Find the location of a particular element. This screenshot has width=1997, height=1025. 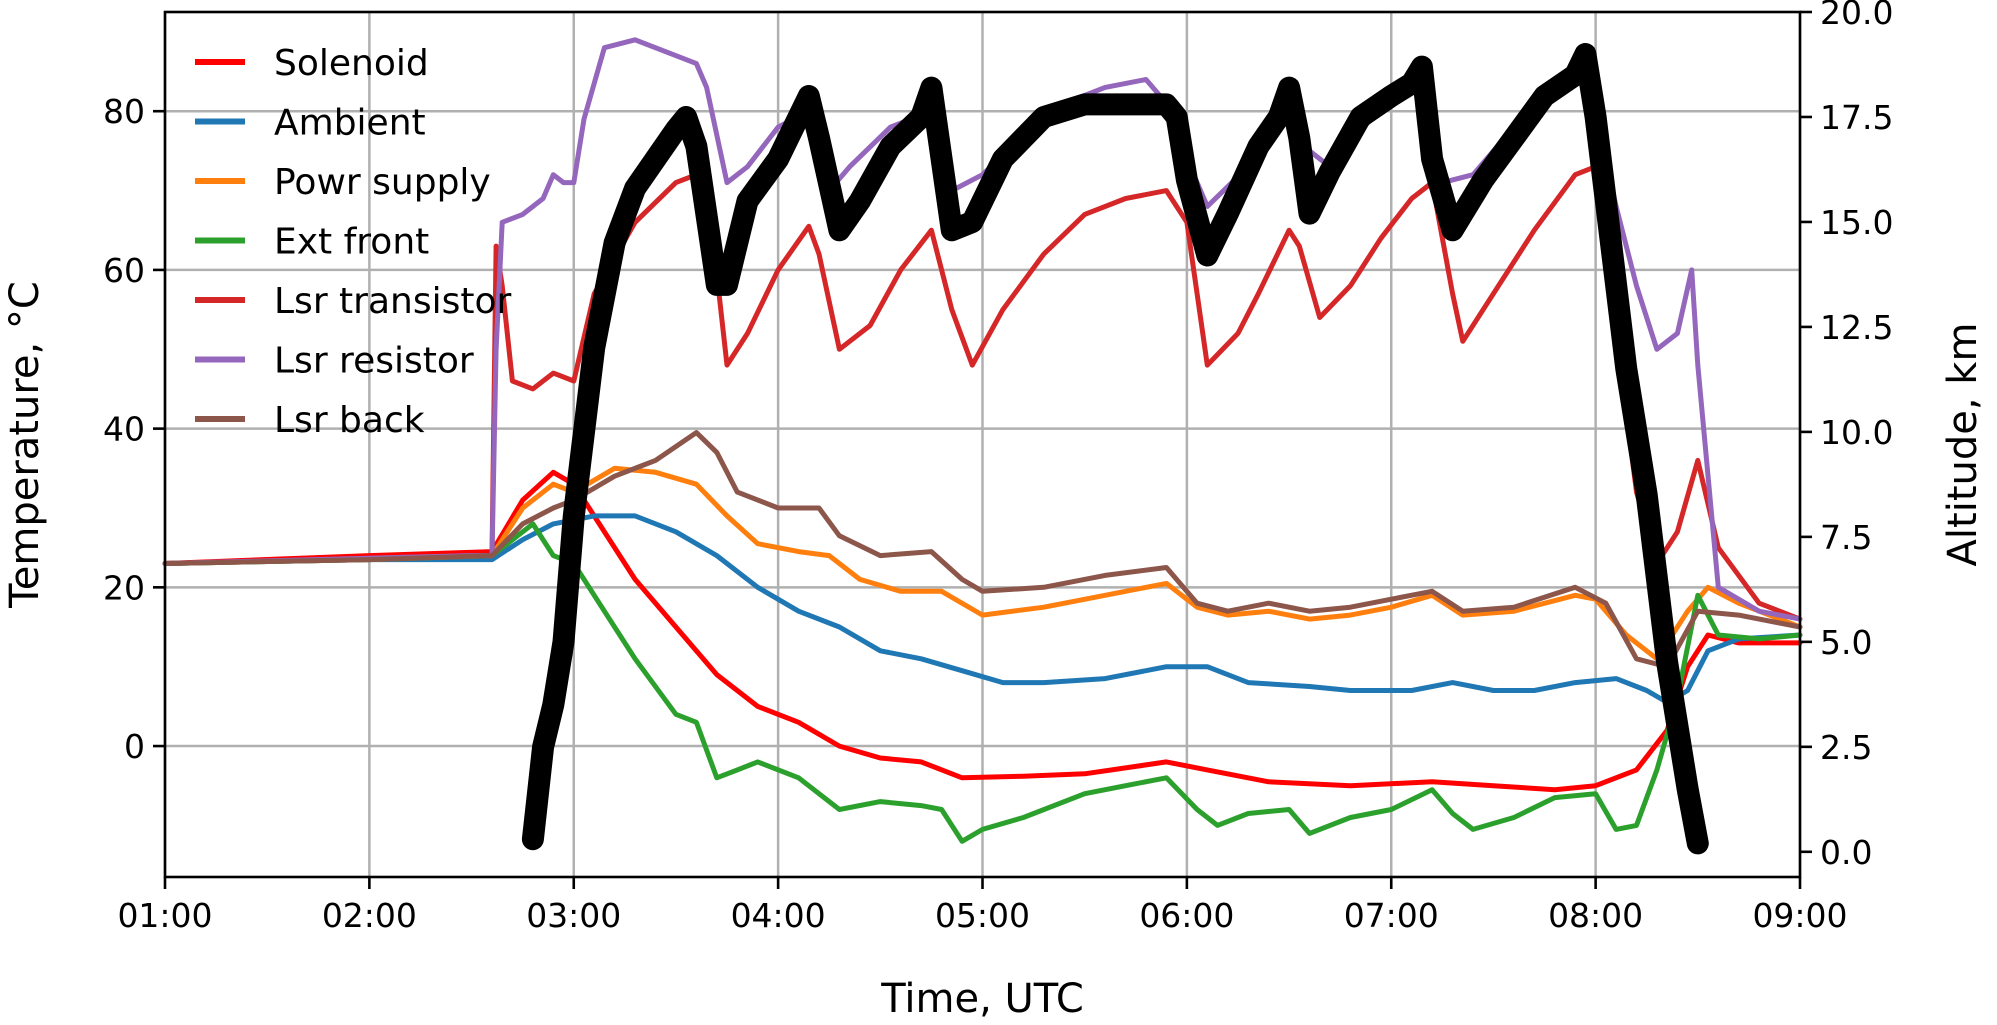

y-tick-label: 40 is located at coordinates (124, 429).